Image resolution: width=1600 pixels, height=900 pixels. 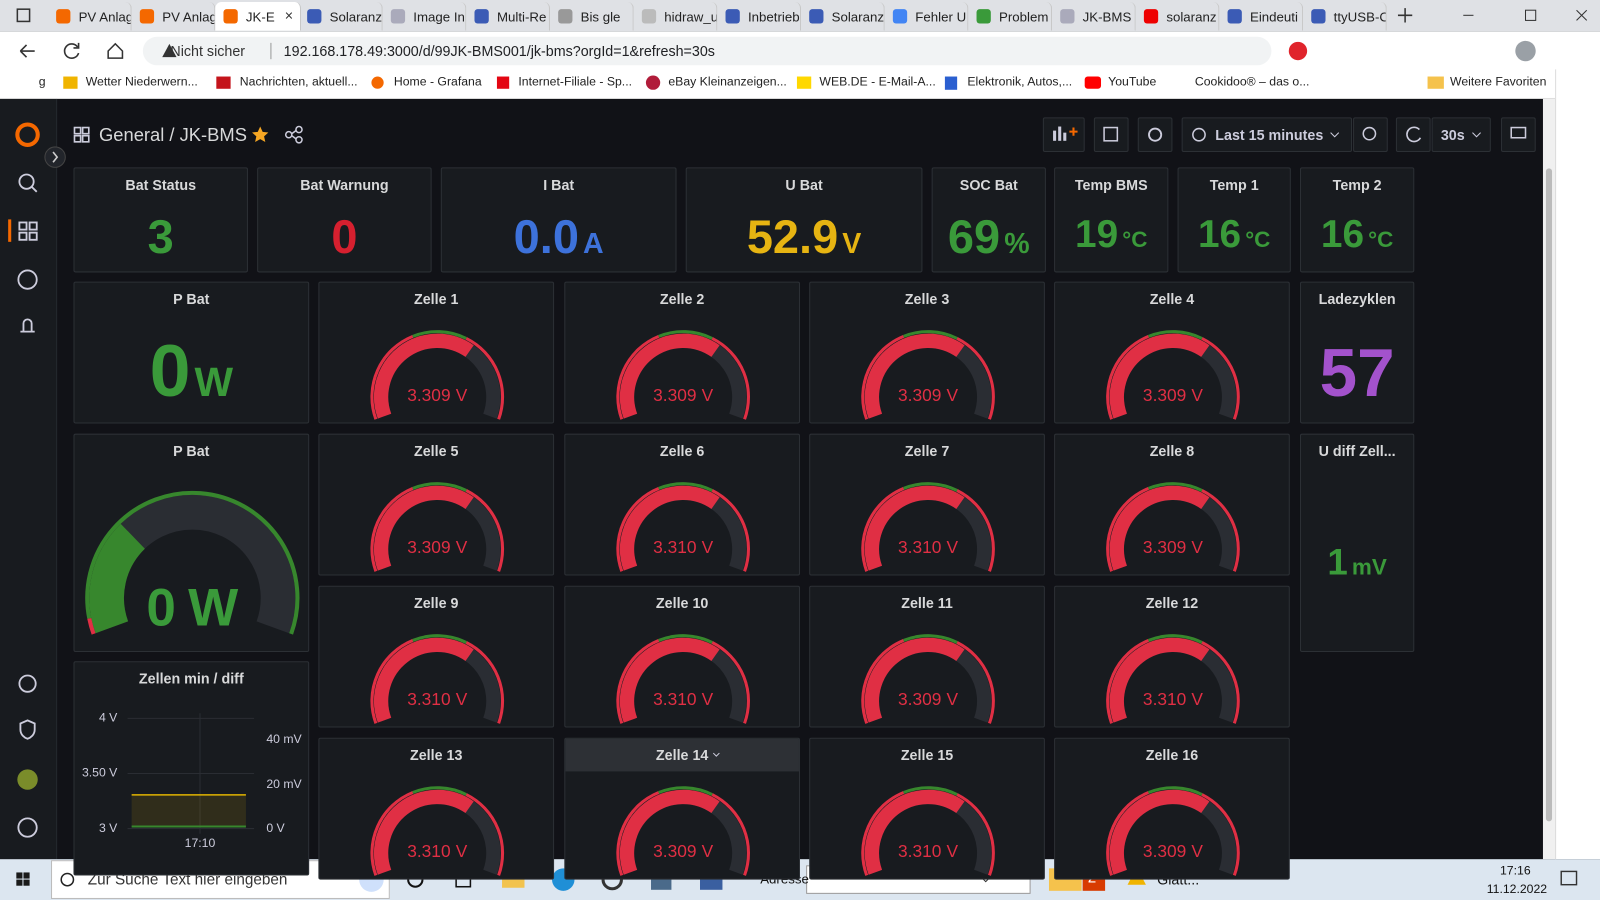 What do you see at coordinates (23, 15) in the screenshot?
I see `tab-actions-icon` at bounding box center [23, 15].